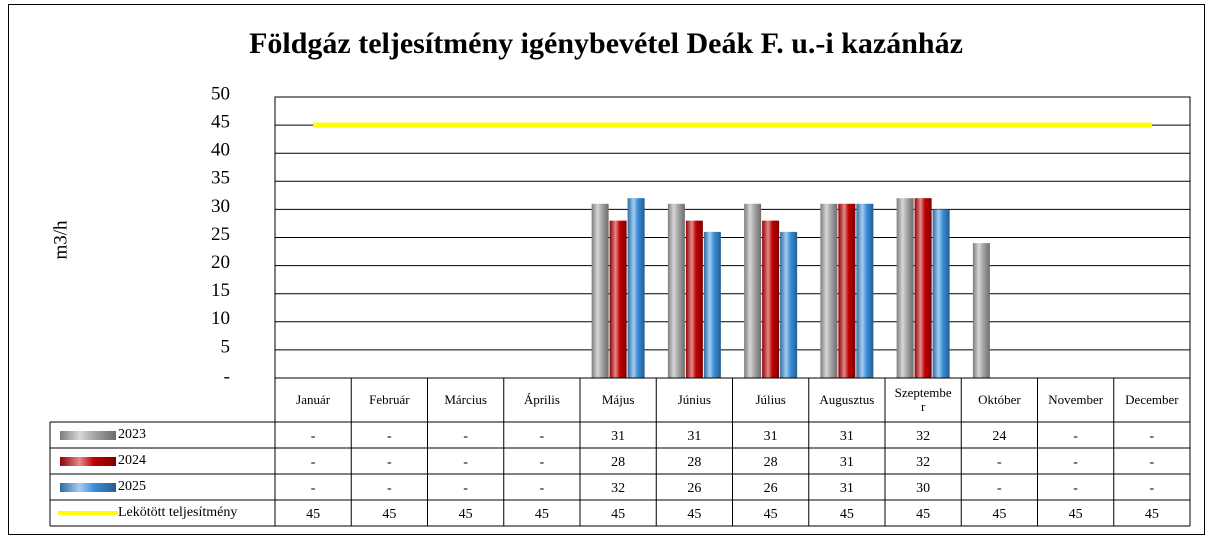  I want to click on legend-label: 2024, so click(132, 460).